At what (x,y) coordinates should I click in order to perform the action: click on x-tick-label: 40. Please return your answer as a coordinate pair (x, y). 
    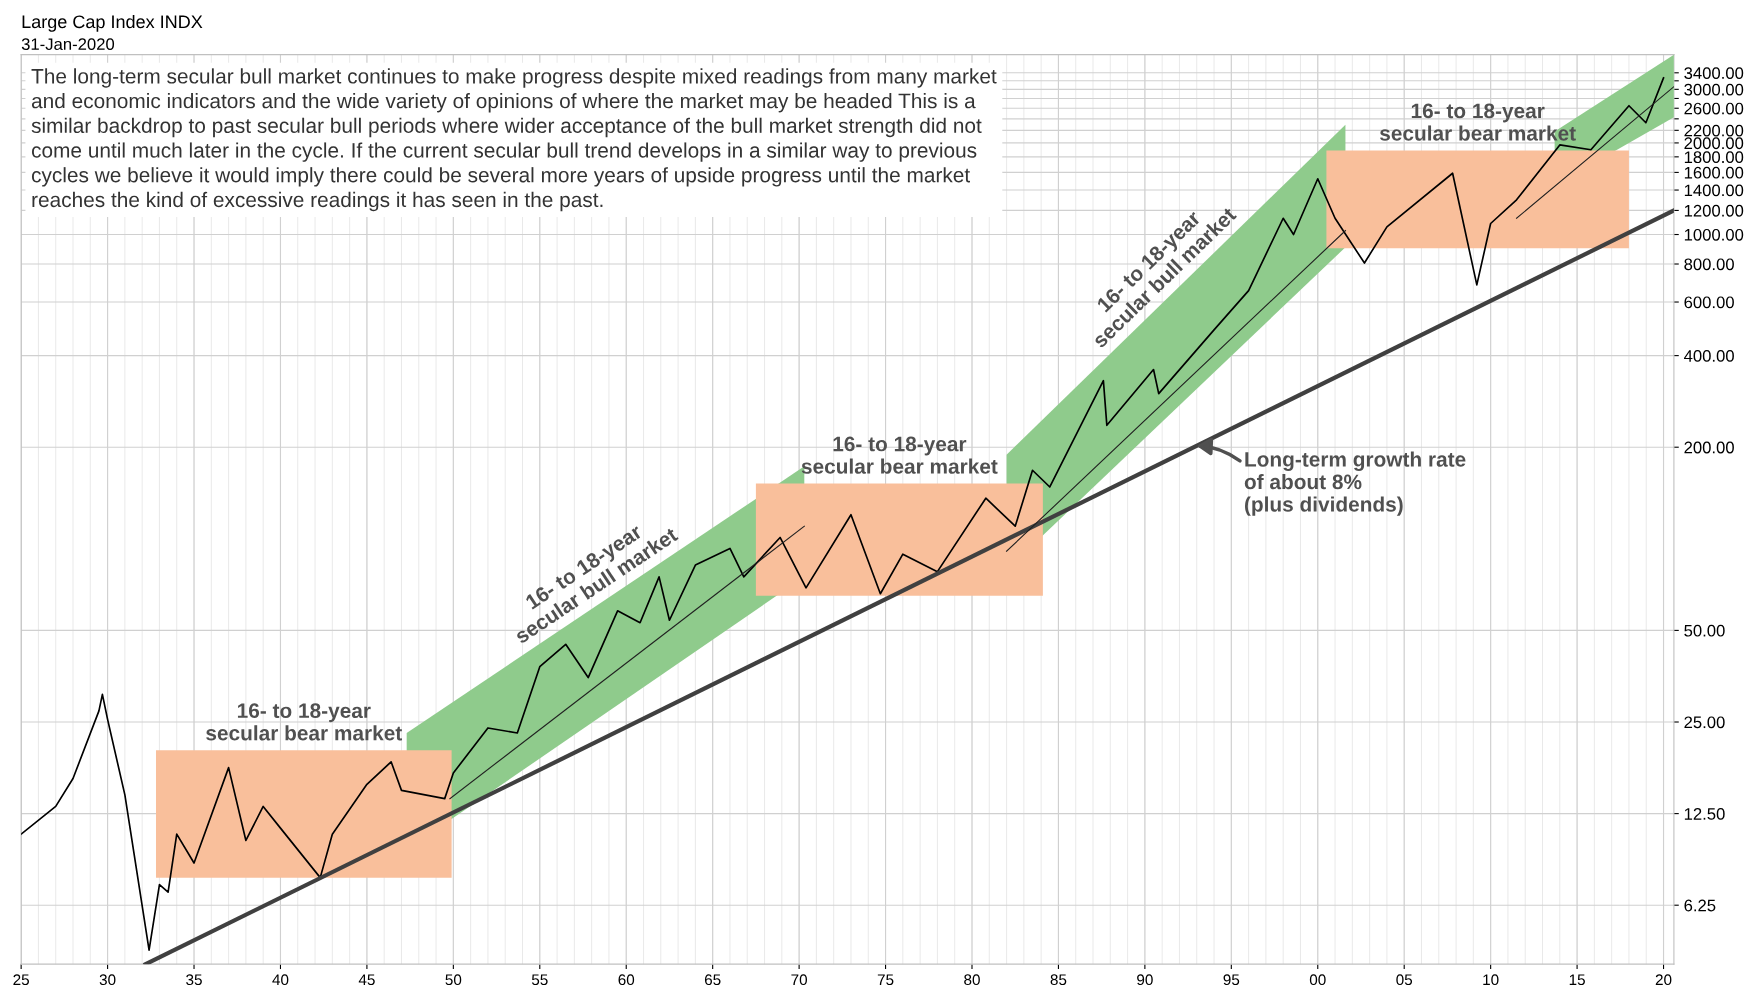
    Looking at the image, I should click on (280, 980).